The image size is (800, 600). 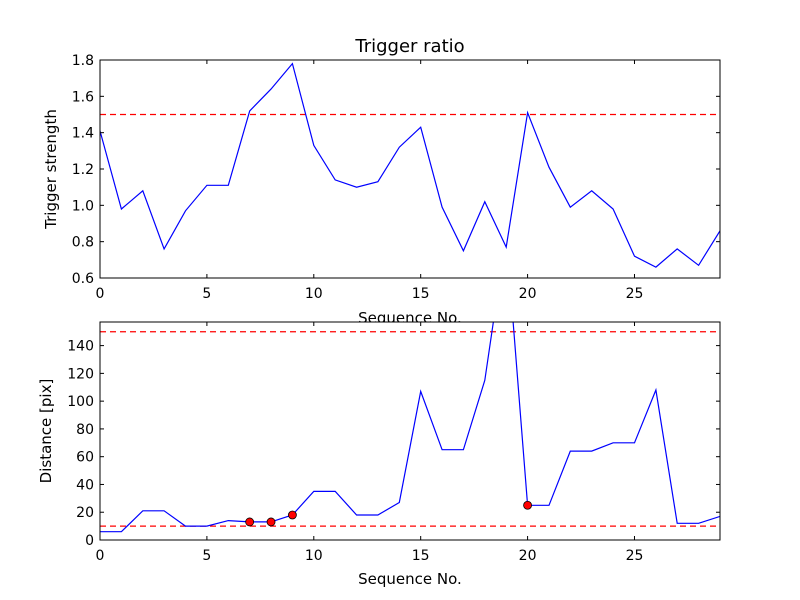 I want to click on bottom-y-tick-label-3: 60, so click(x=85, y=458).